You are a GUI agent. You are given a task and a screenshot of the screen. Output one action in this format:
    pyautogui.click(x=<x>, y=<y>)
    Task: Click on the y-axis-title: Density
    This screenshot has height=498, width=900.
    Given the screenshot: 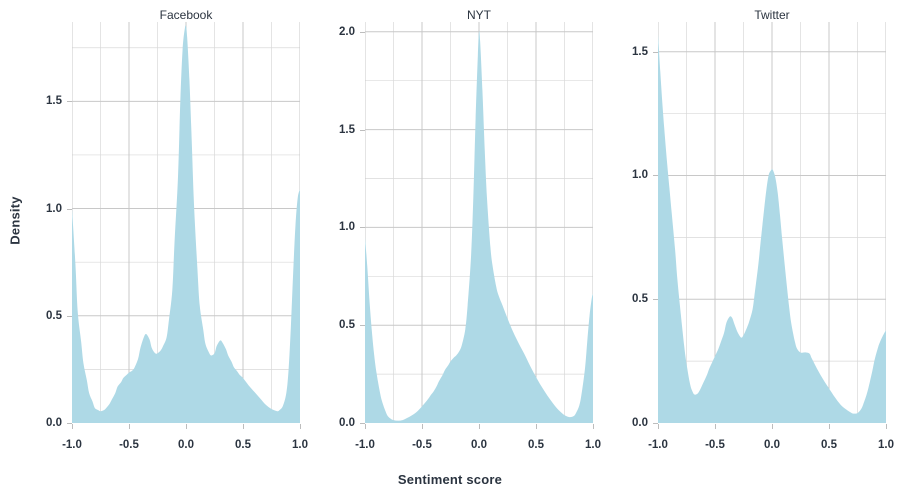 What is the action you would take?
    pyautogui.click(x=15, y=220)
    